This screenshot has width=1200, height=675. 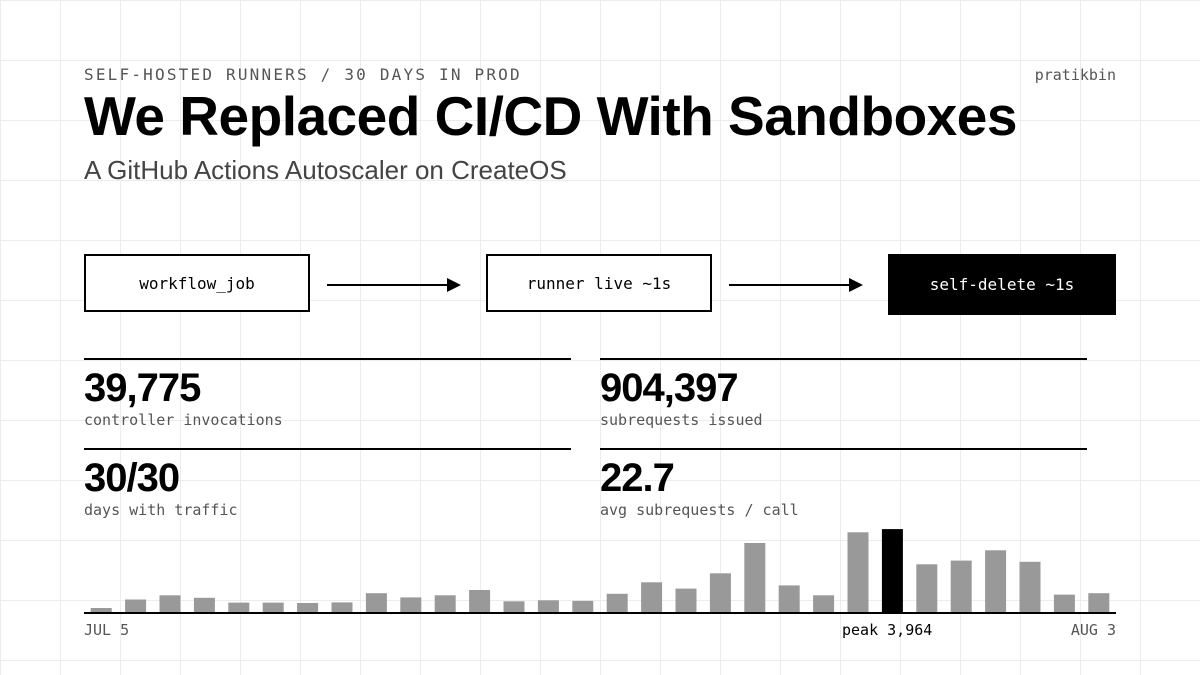 I want to click on chart-bar-peak, so click(x=892, y=570).